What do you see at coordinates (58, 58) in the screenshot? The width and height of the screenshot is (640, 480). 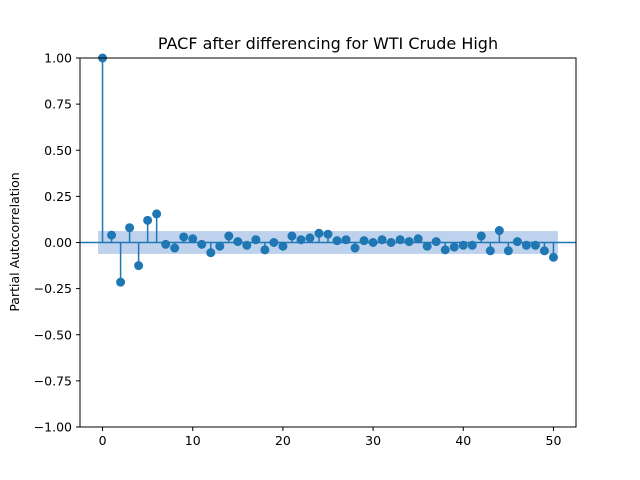 I see `y-tick-label-8: 1.00` at bounding box center [58, 58].